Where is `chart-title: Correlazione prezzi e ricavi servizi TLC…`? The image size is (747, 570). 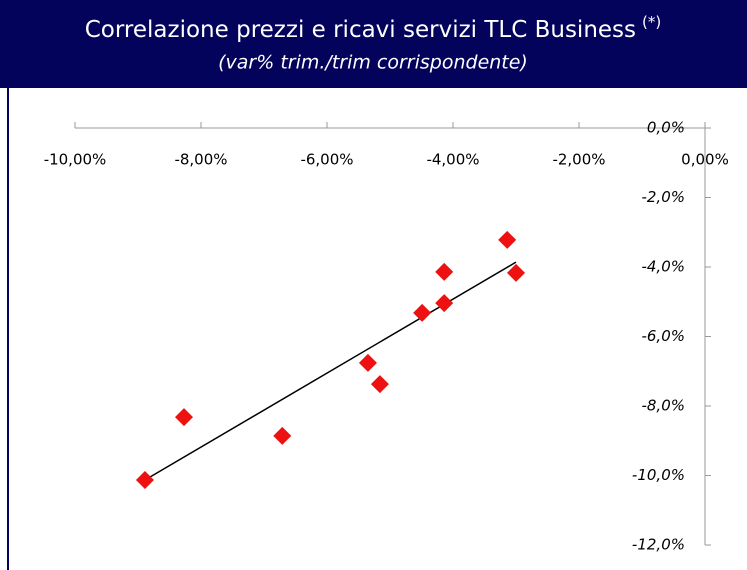
chart-title: Correlazione prezzi e ricavi servizi TLC… is located at coordinates (373, 28).